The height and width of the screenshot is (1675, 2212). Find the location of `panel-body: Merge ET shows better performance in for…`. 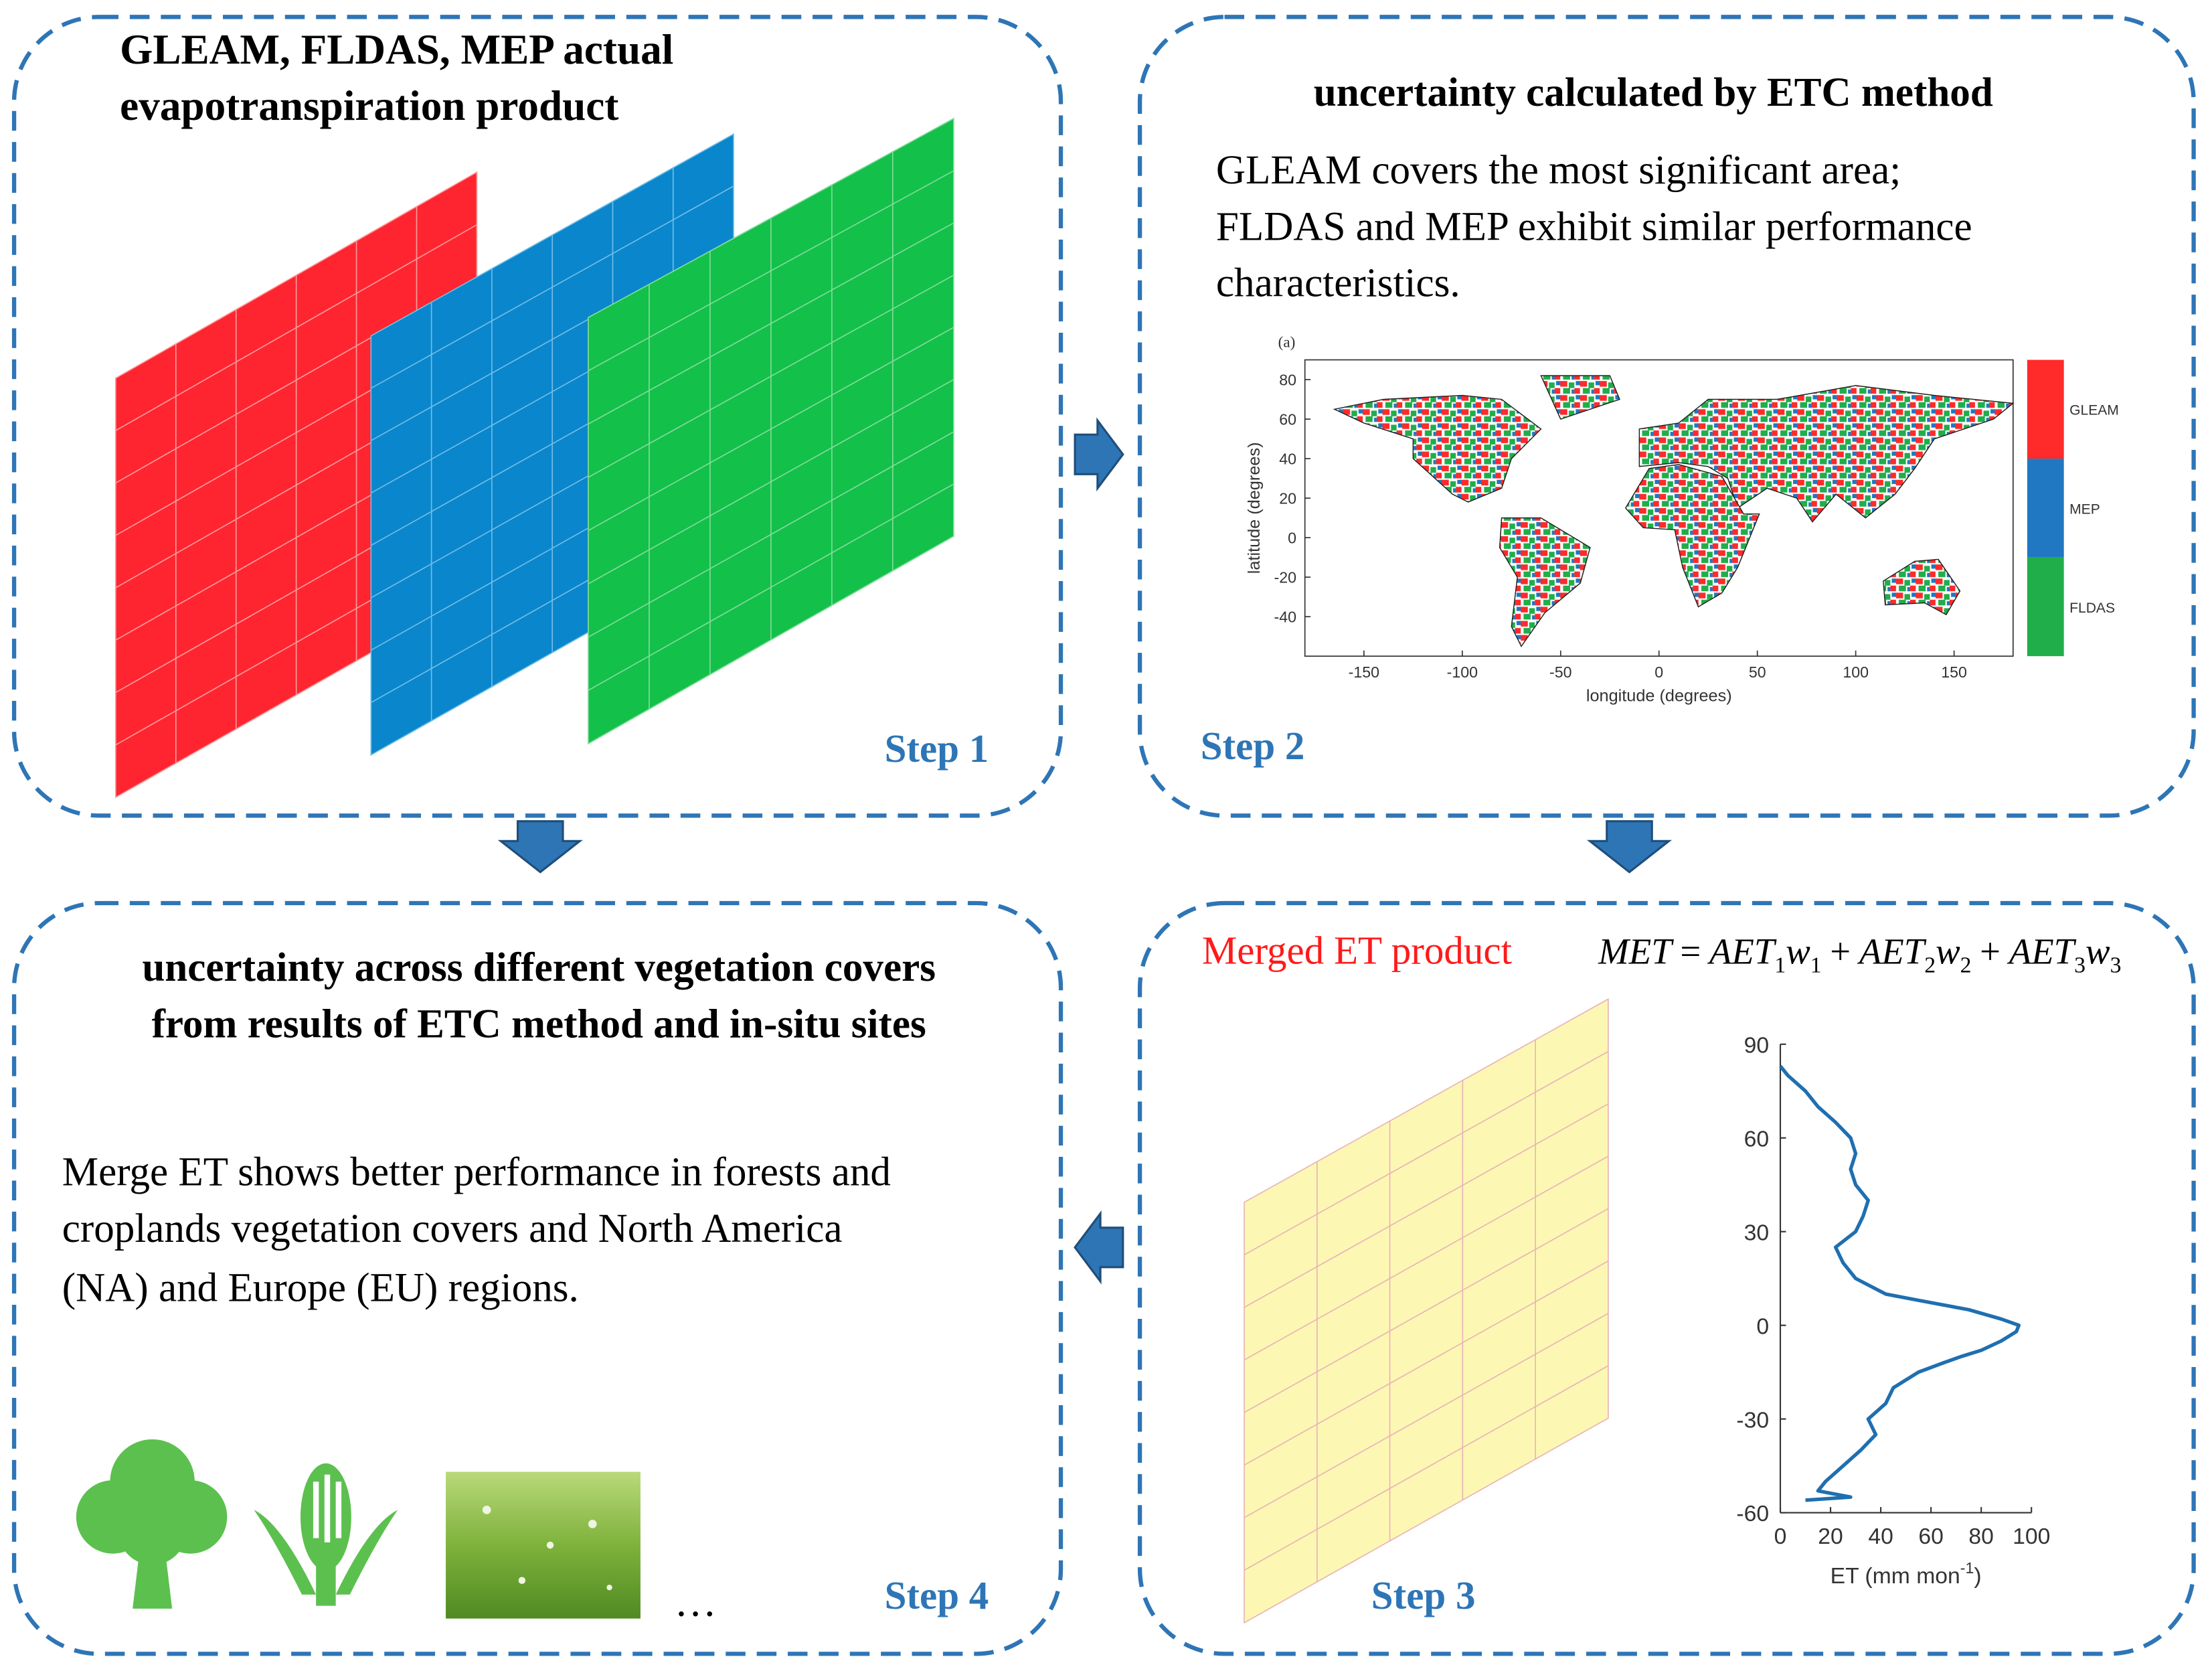

panel-body: Merge ET shows better performance in for… is located at coordinates (476, 1172).